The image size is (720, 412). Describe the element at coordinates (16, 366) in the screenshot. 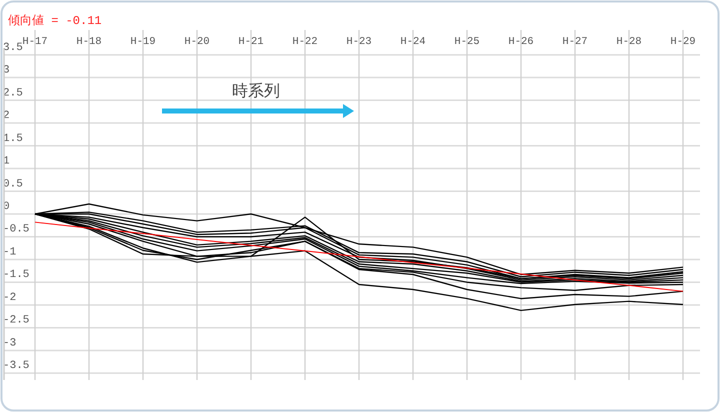

I see `y-tick-label: -3.5` at that location.